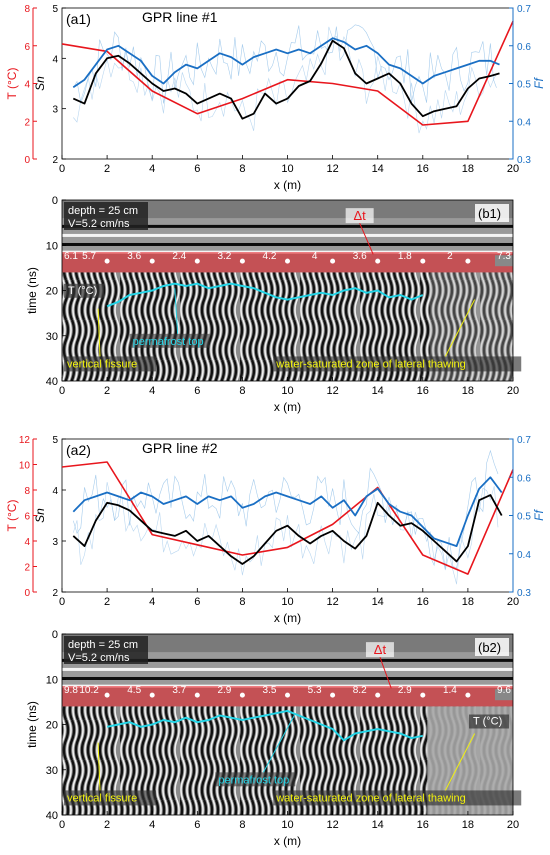 Image resolution: width=550 pixels, height=855 pixels. I want to click on panel-label: (a2), so click(78, 450).